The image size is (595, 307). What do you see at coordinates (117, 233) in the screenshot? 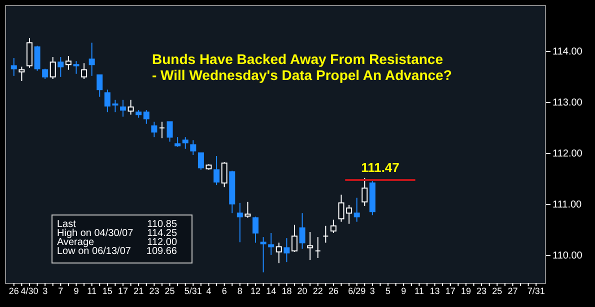
I see `text: High on 04/30/07 114.25` at bounding box center [117, 233].